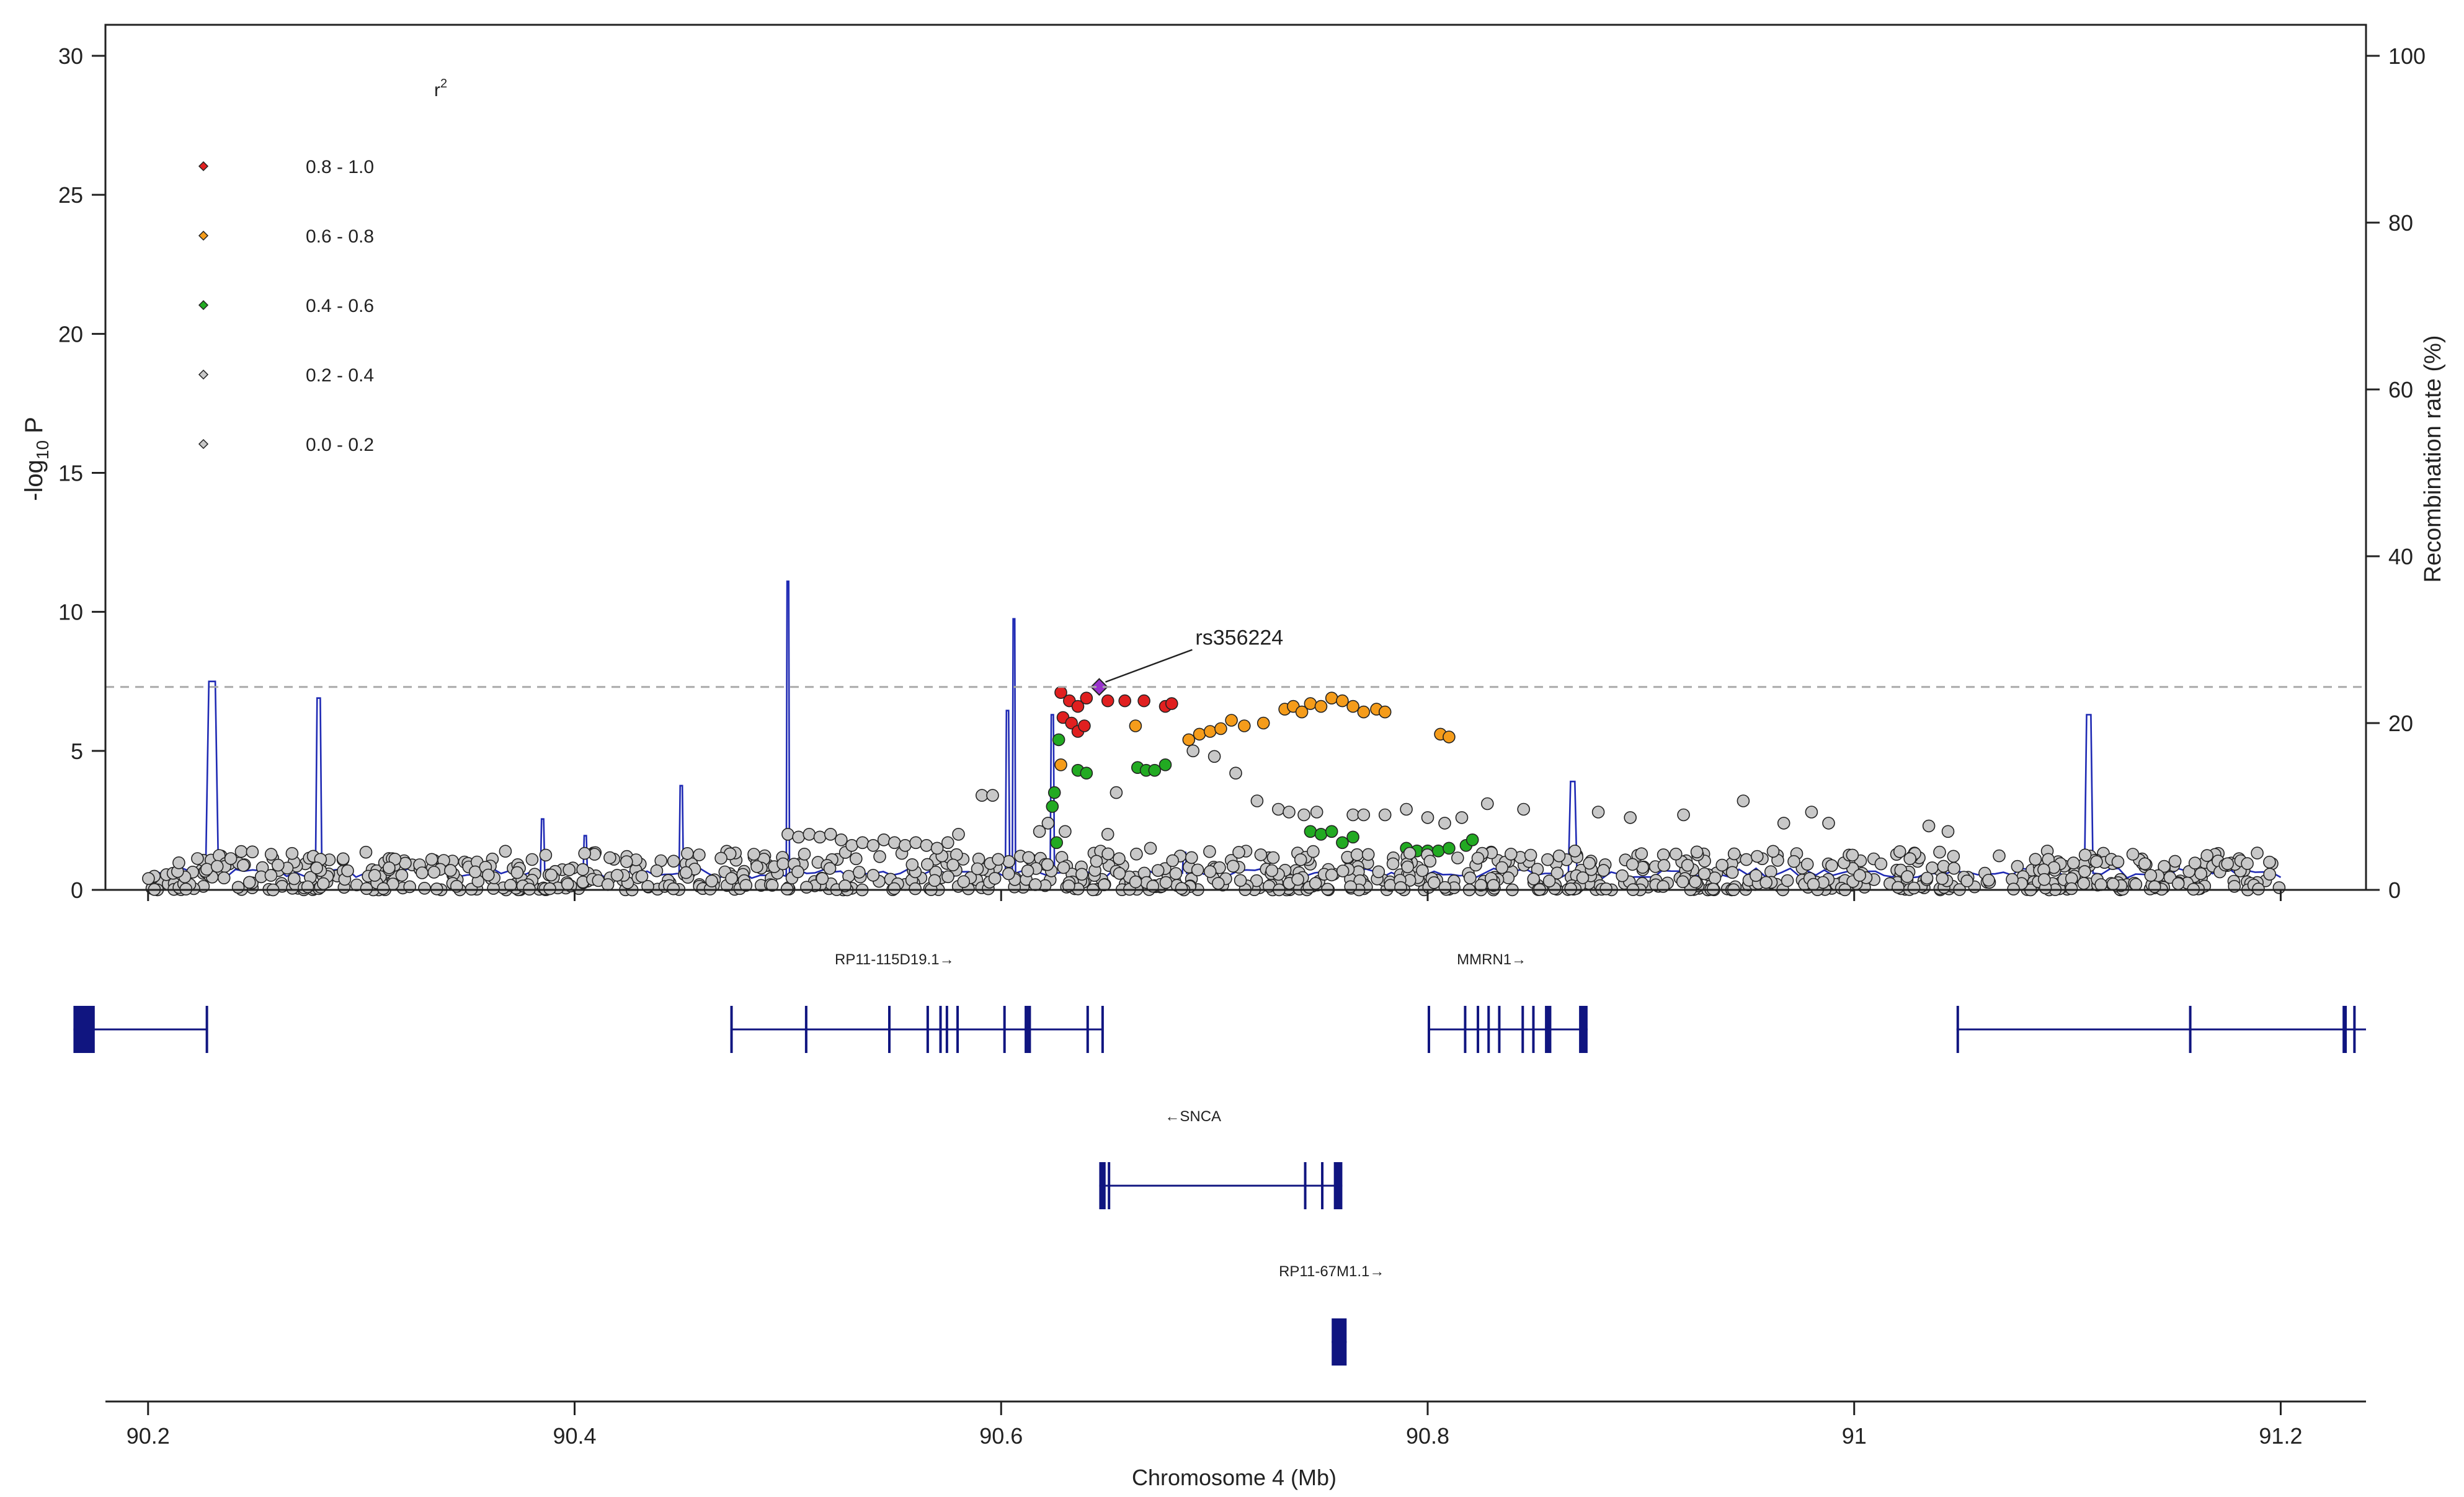 The height and width of the screenshot is (1497, 2464). Describe the element at coordinates (77, 890) in the screenshot. I see `y-left-tick-label: 0` at that location.